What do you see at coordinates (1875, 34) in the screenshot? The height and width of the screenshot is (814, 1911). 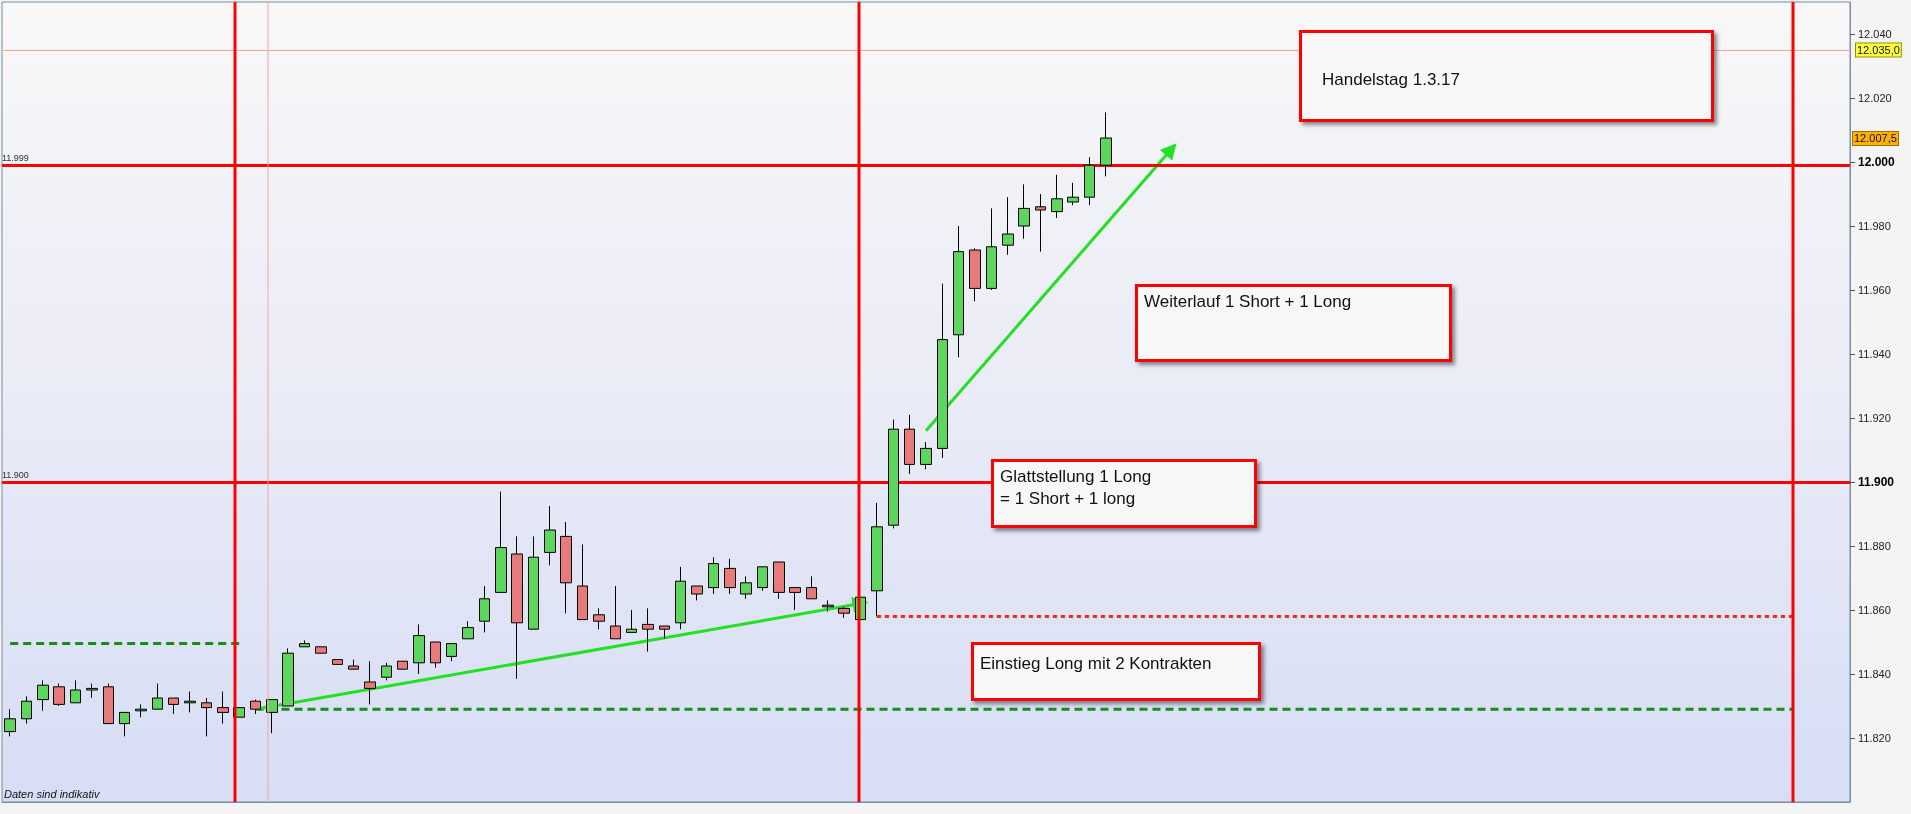 I see `y-tick-label: 12.040` at bounding box center [1875, 34].